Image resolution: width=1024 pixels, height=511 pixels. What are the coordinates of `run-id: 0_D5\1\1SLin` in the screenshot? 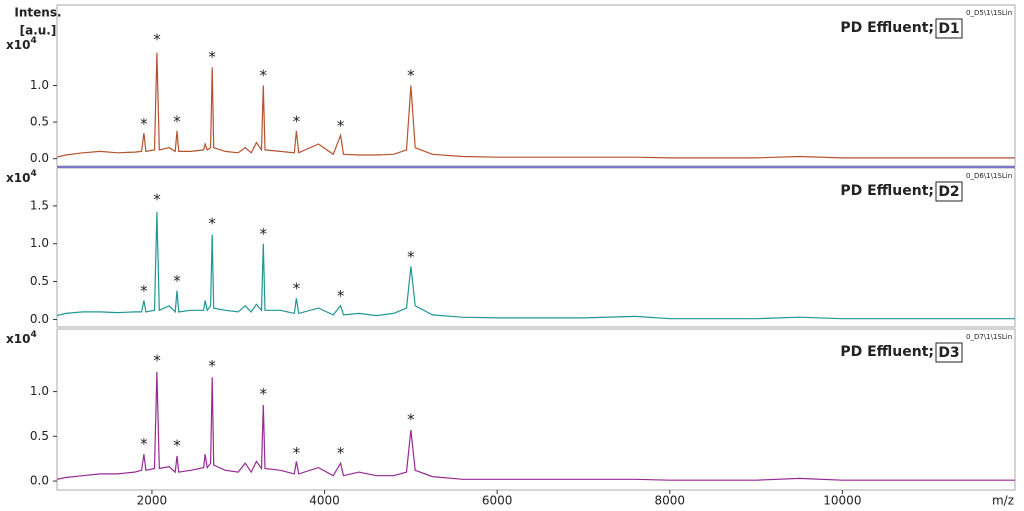 It's located at (989, 13).